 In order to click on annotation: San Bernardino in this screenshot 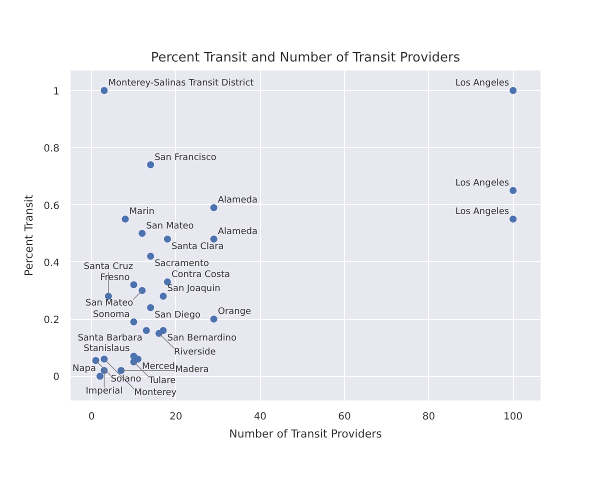, I will do `click(202, 339)`.